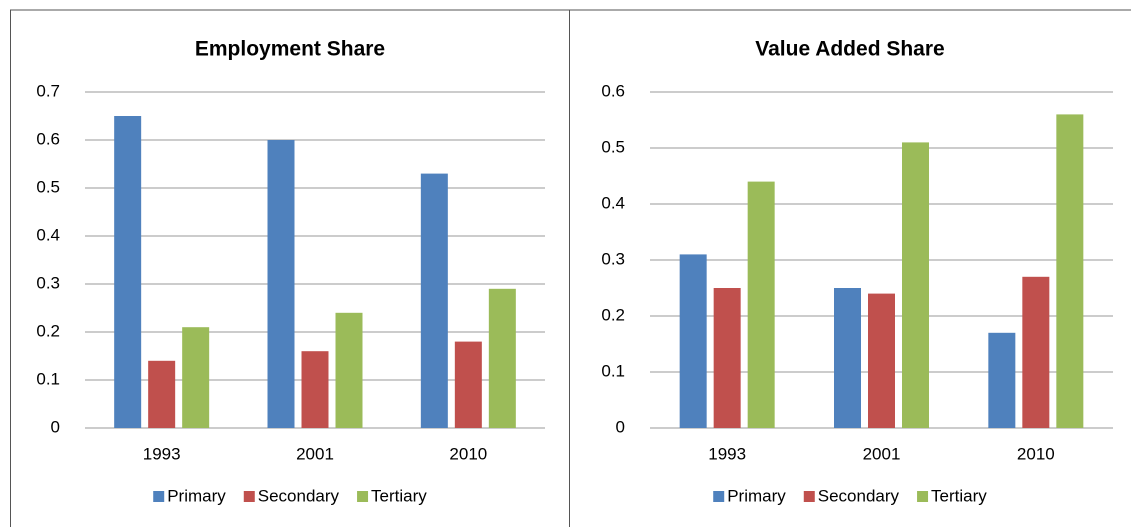  I want to click on chart-title: Value Added Share, so click(849, 49).